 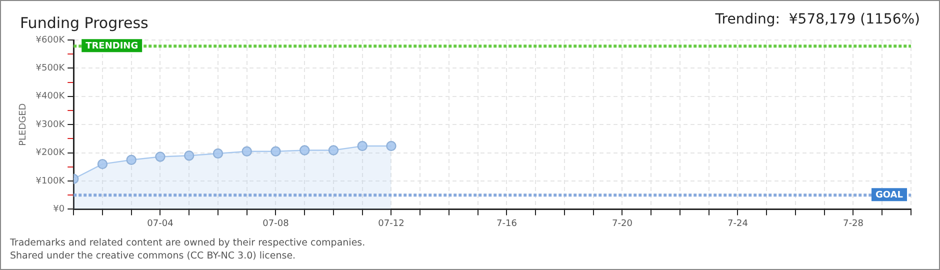 What do you see at coordinates (51, 181) in the screenshot?
I see `y-tick-label: ¥100K` at bounding box center [51, 181].